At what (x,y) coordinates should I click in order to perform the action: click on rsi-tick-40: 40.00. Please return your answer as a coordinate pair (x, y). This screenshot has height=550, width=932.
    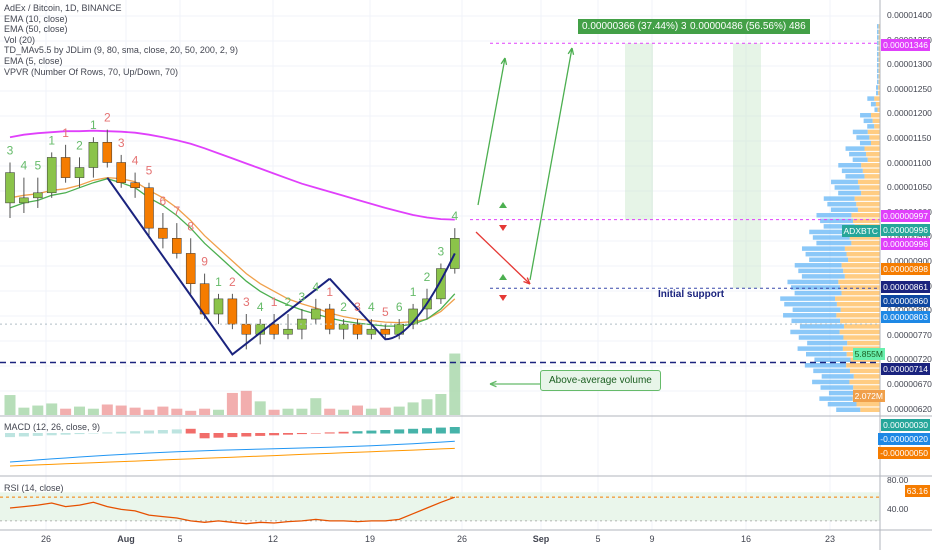
    Looking at the image, I should click on (898, 509).